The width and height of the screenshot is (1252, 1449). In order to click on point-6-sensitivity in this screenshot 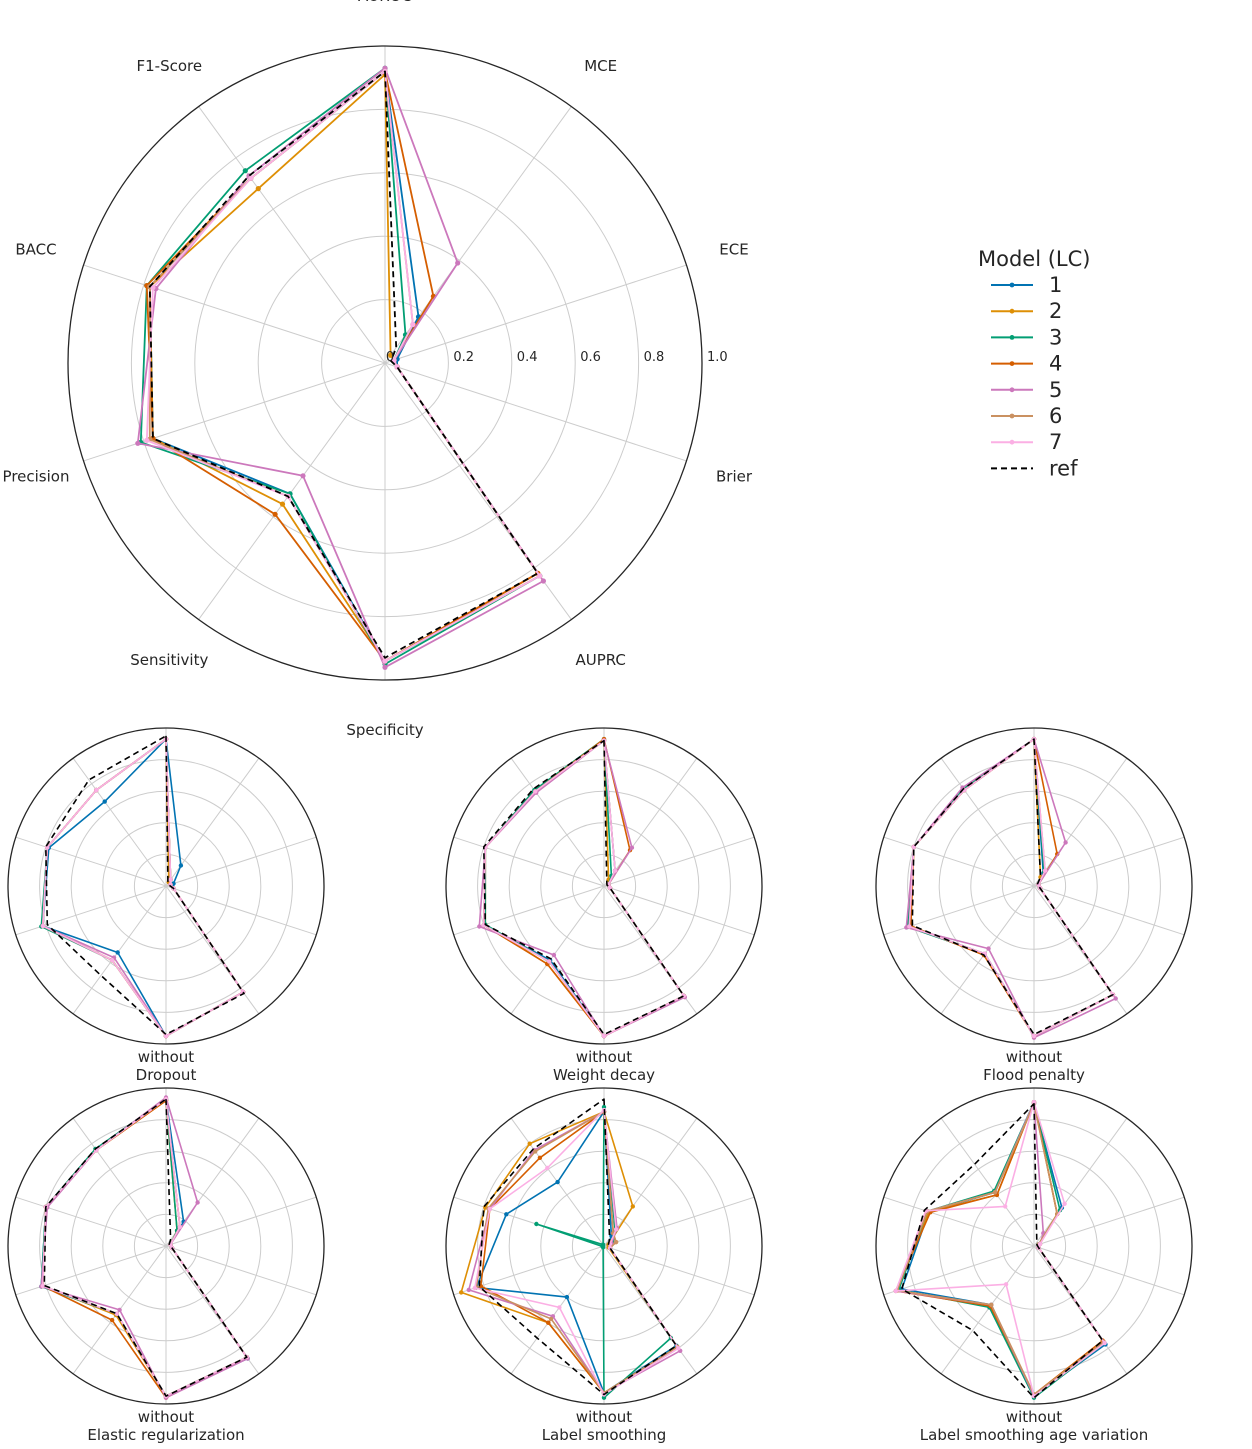, I will do `click(551, 1319)`.